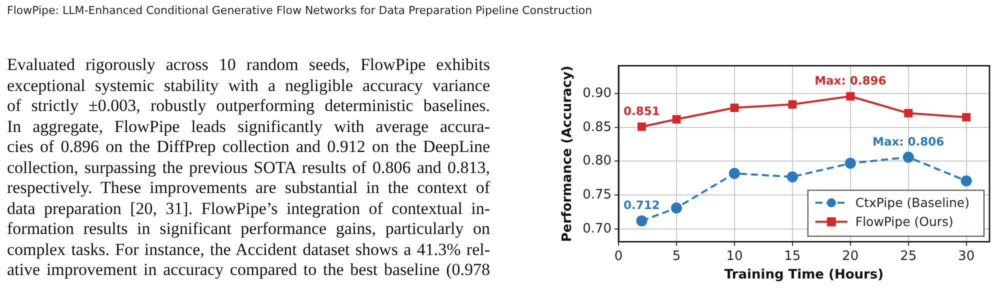 Image resolution: width=996 pixels, height=289 pixels. I want to click on text: FlowPipe: LLM-Enhanced Conditional Generative Flow Networks for Data Preparation Pipeline Construction, so click(299, 10).